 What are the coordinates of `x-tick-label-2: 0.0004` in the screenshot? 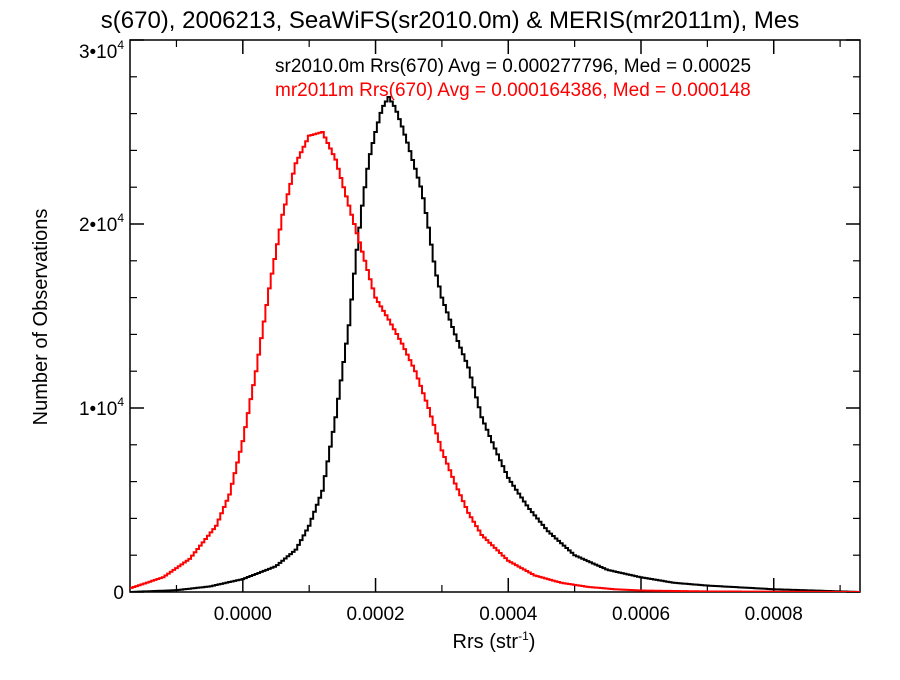 It's located at (508, 614).